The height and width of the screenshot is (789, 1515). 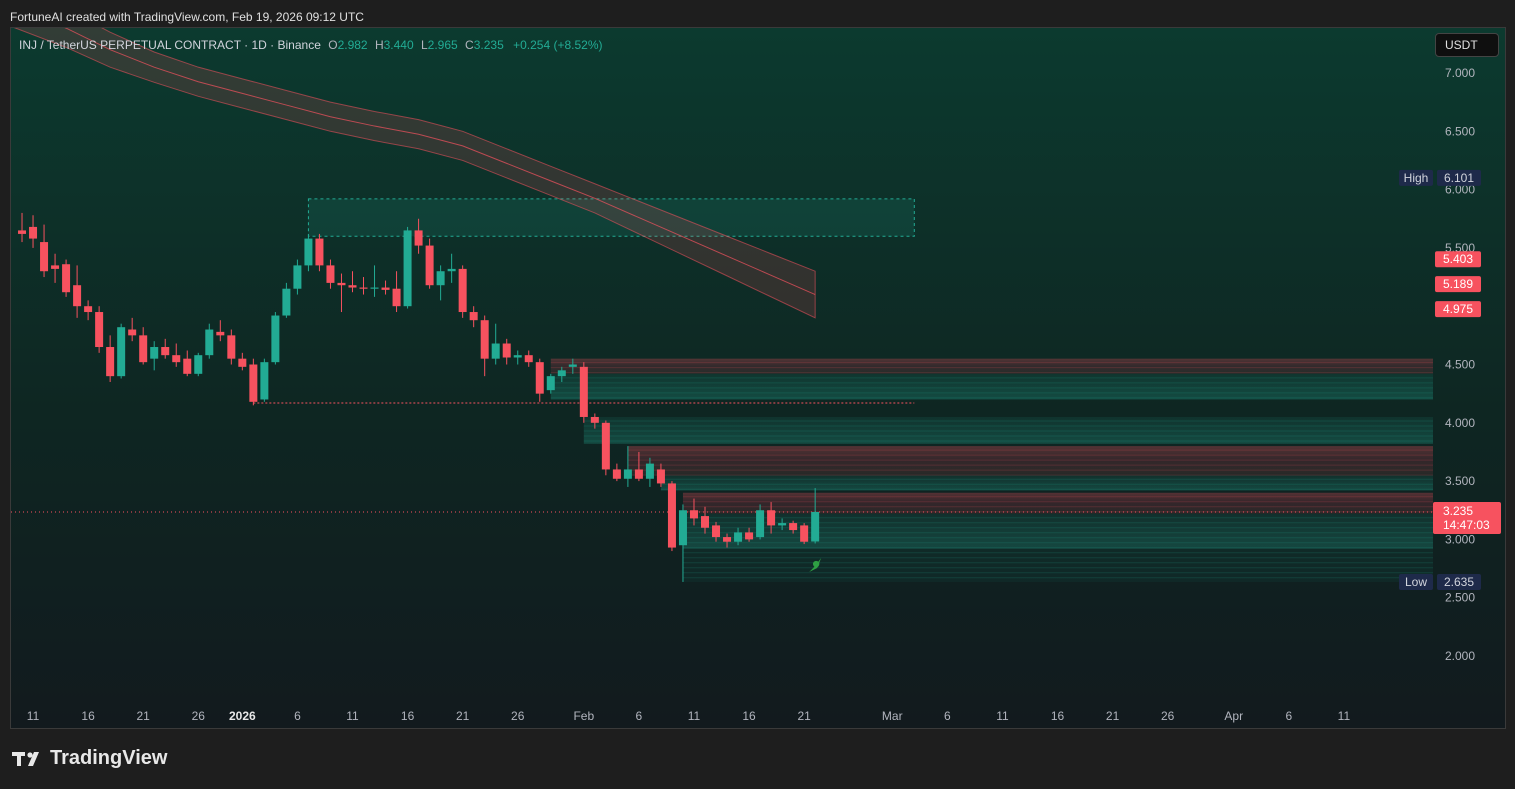 What do you see at coordinates (109, 758) in the screenshot?
I see `brand-name: TradingView` at bounding box center [109, 758].